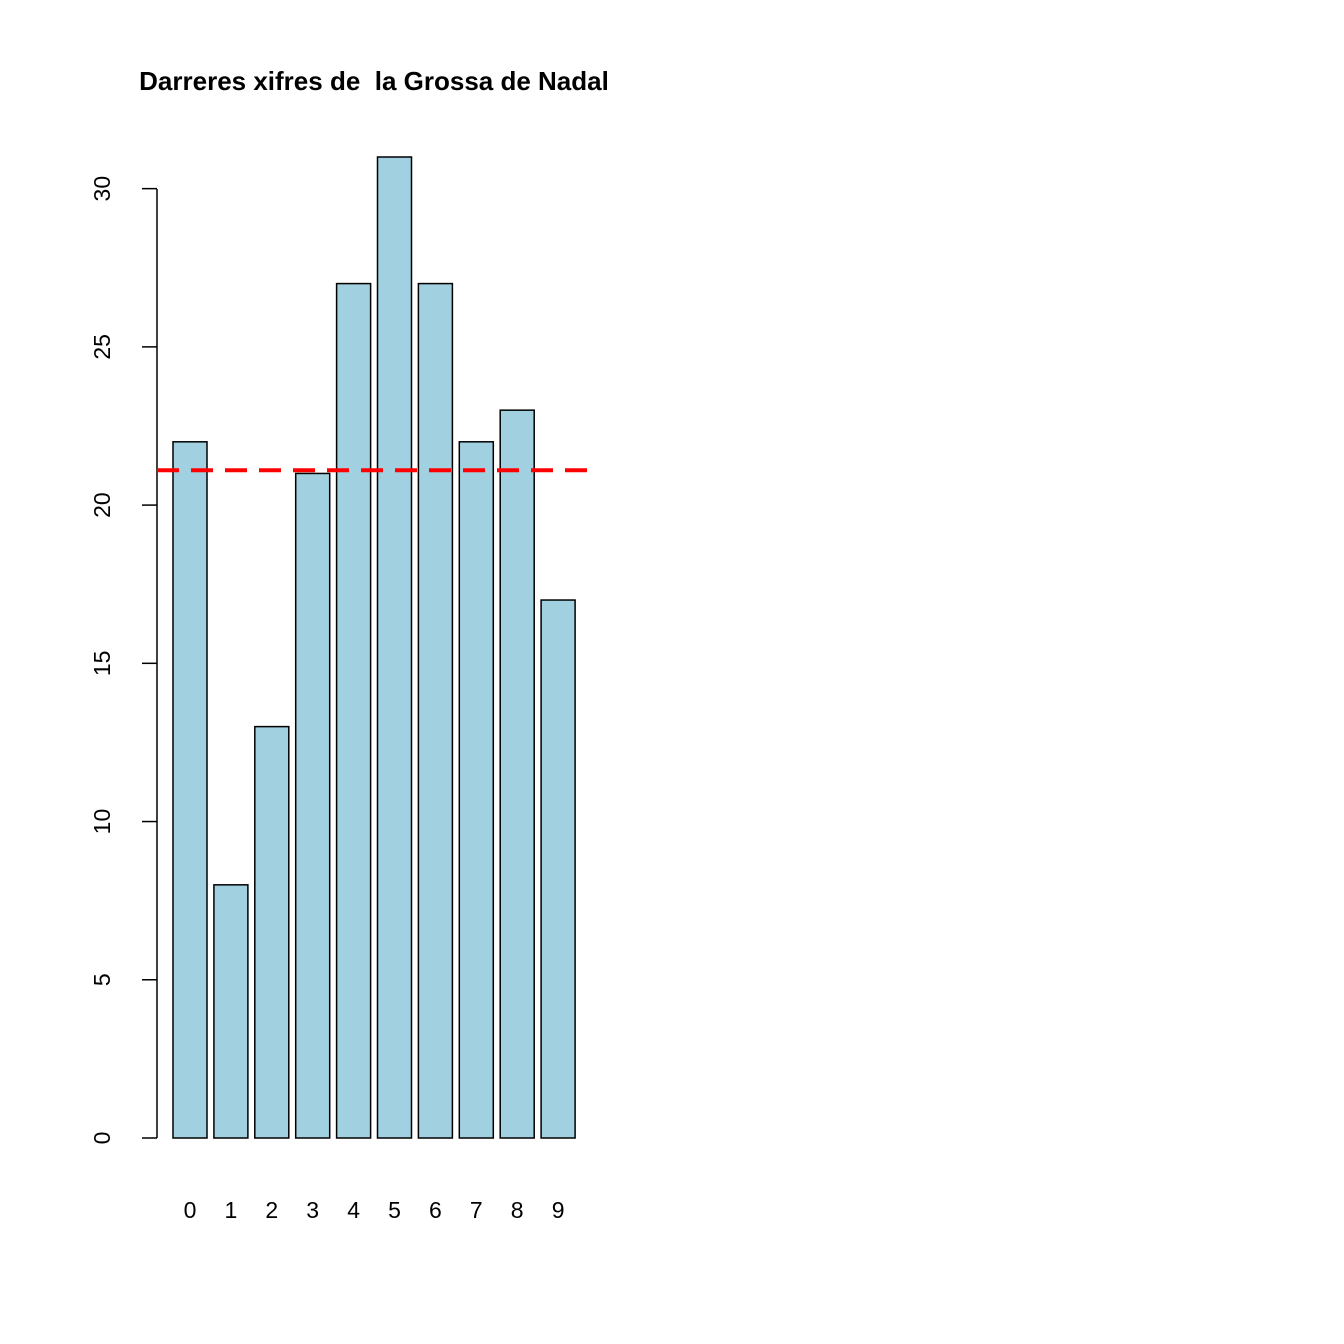 The width and height of the screenshot is (1344, 1344). Describe the element at coordinates (102, 979) in the screenshot. I see `y-tick-label: 5` at that location.